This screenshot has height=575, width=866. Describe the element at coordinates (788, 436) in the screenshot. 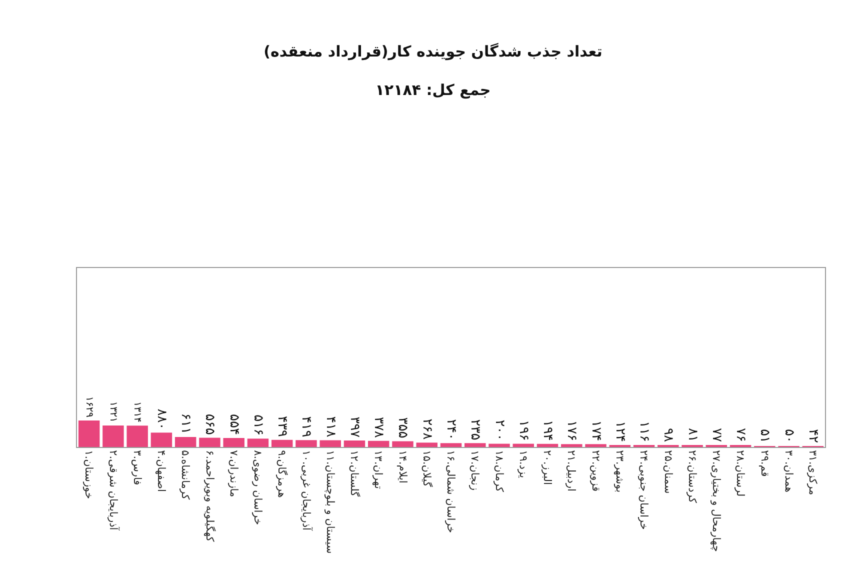

I see `data-label: ۵۰` at that location.